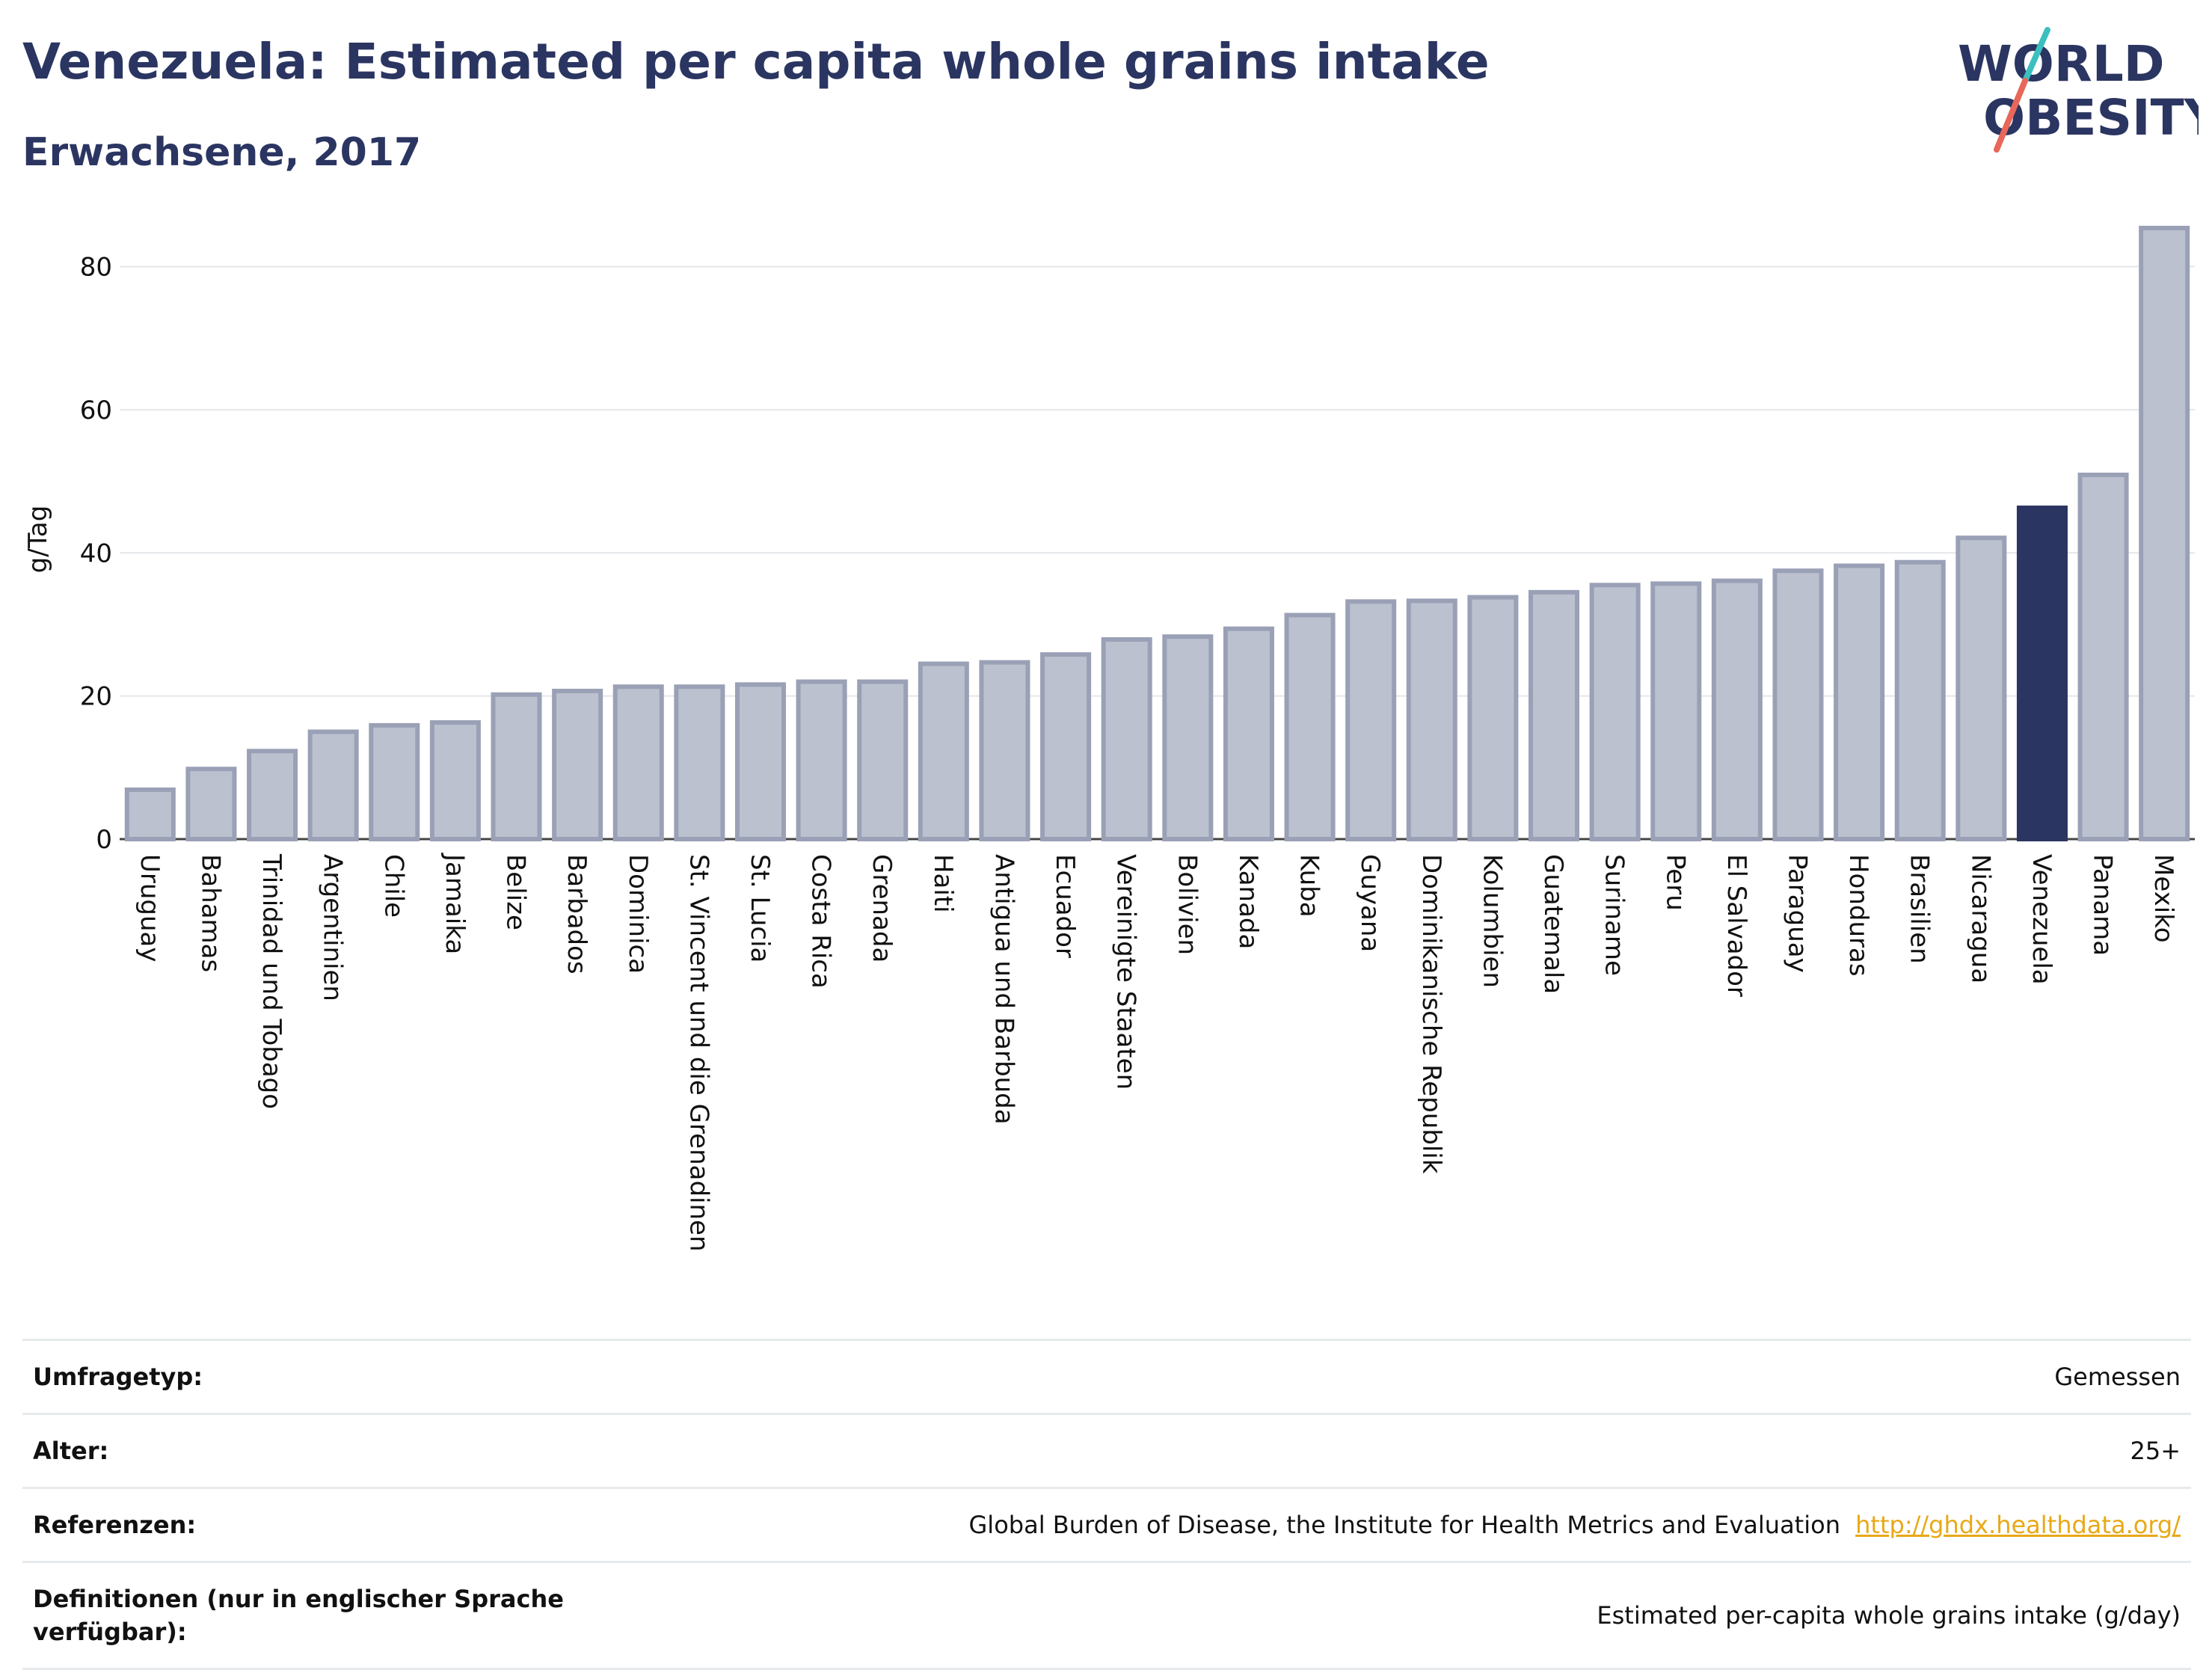 The height and width of the screenshot is (1670, 2212). Describe the element at coordinates (883, 760) in the screenshot. I see `bar-grenada` at that location.